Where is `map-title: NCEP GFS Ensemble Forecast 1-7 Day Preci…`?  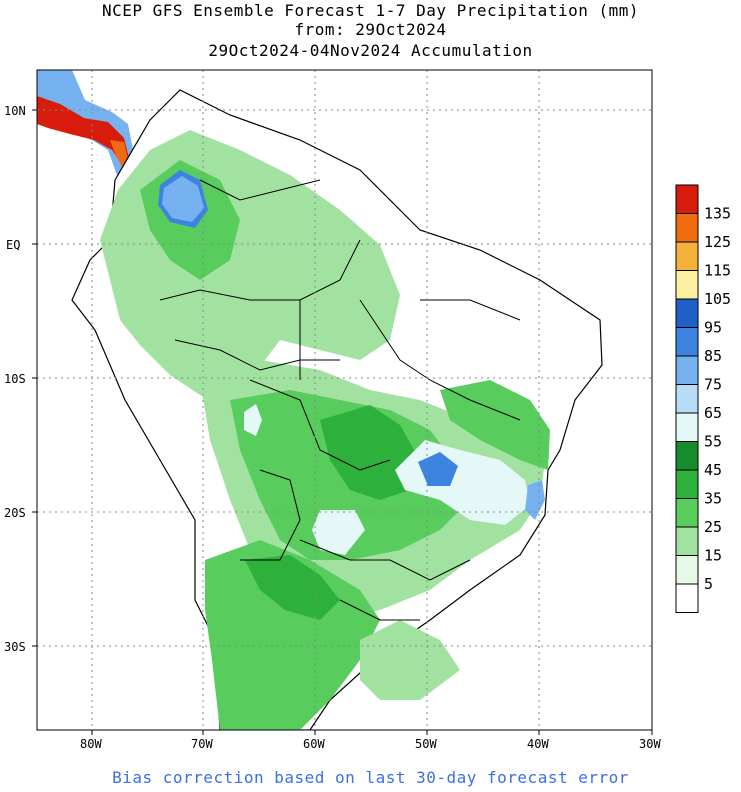 map-title: NCEP GFS Ensemble Forecast 1-7 Day Preci… is located at coordinates (370, 10).